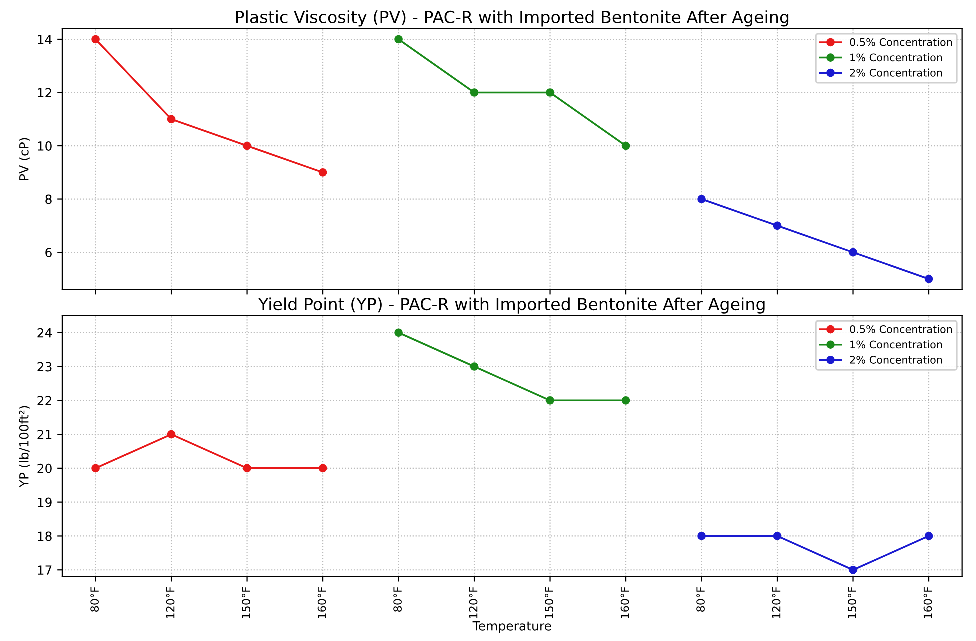 The width and height of the screenshot is (976, 641). I want to click on y-tick-label: 19, so click(45, 503).